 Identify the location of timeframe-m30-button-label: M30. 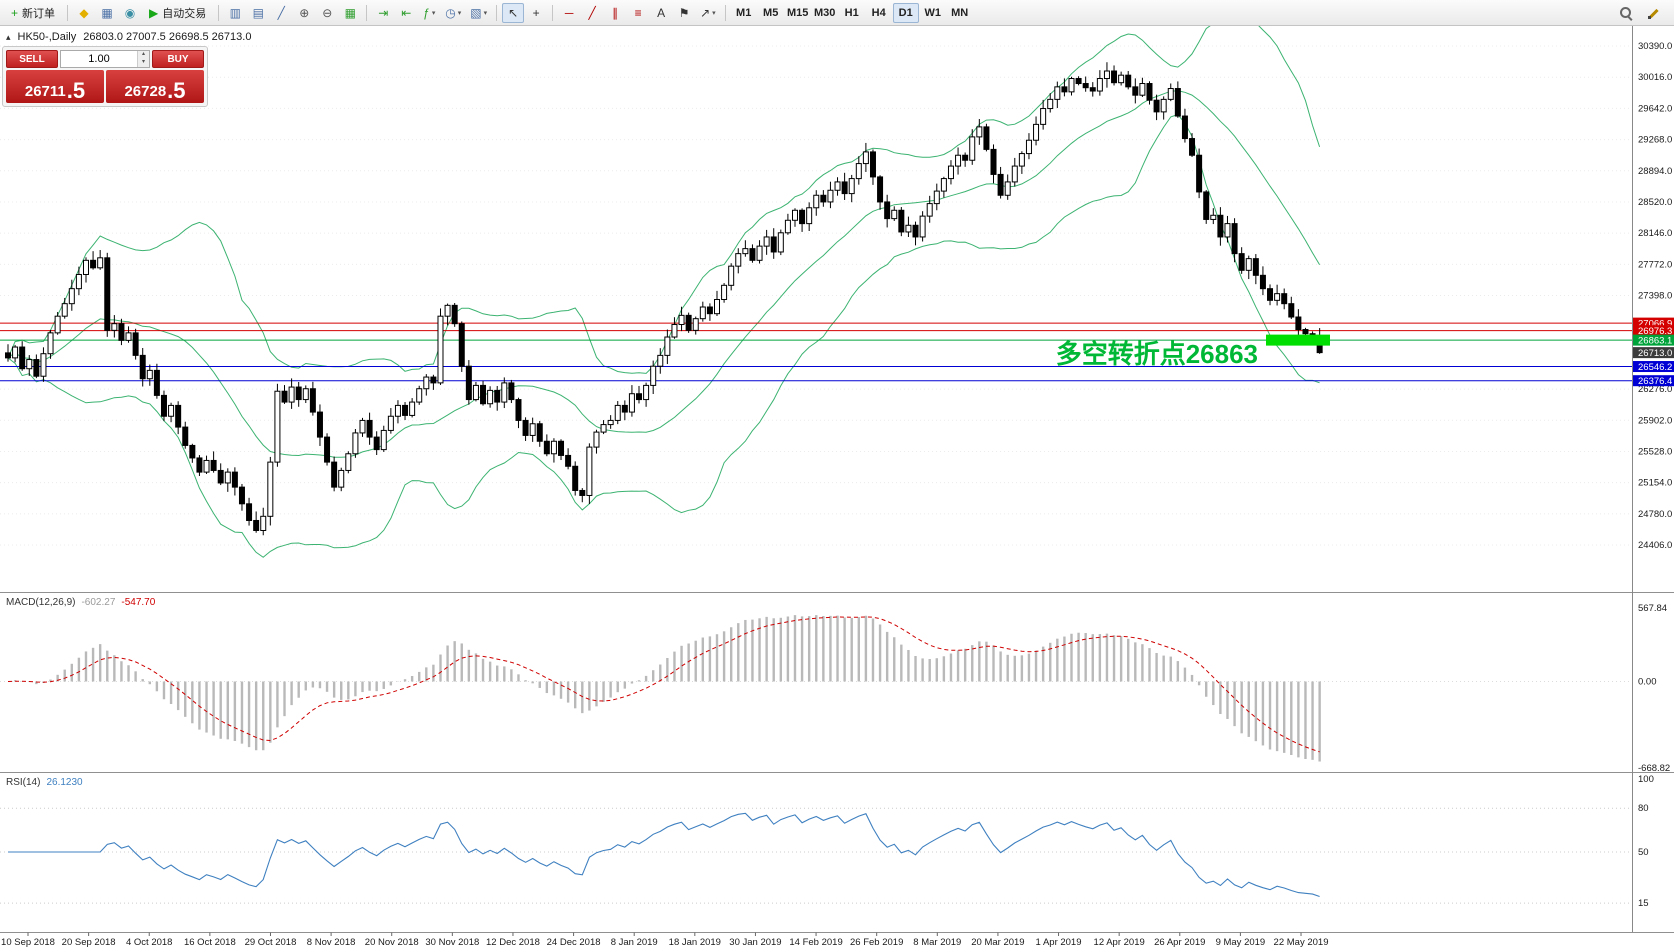
(824, 12).